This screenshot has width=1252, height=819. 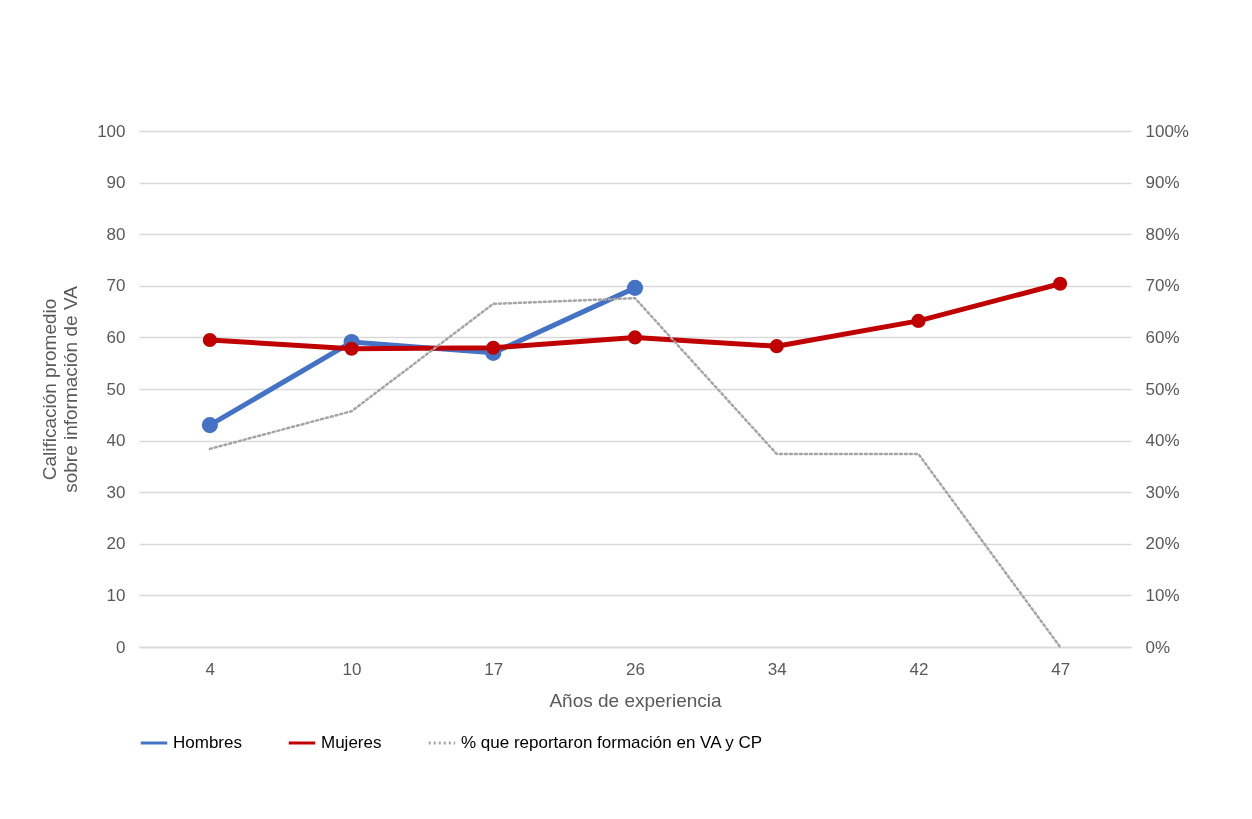 What do you see at coordinates (116, 492) in the screenshot?
I see `y-tick-label: 30` at bounding box center [116, 492].